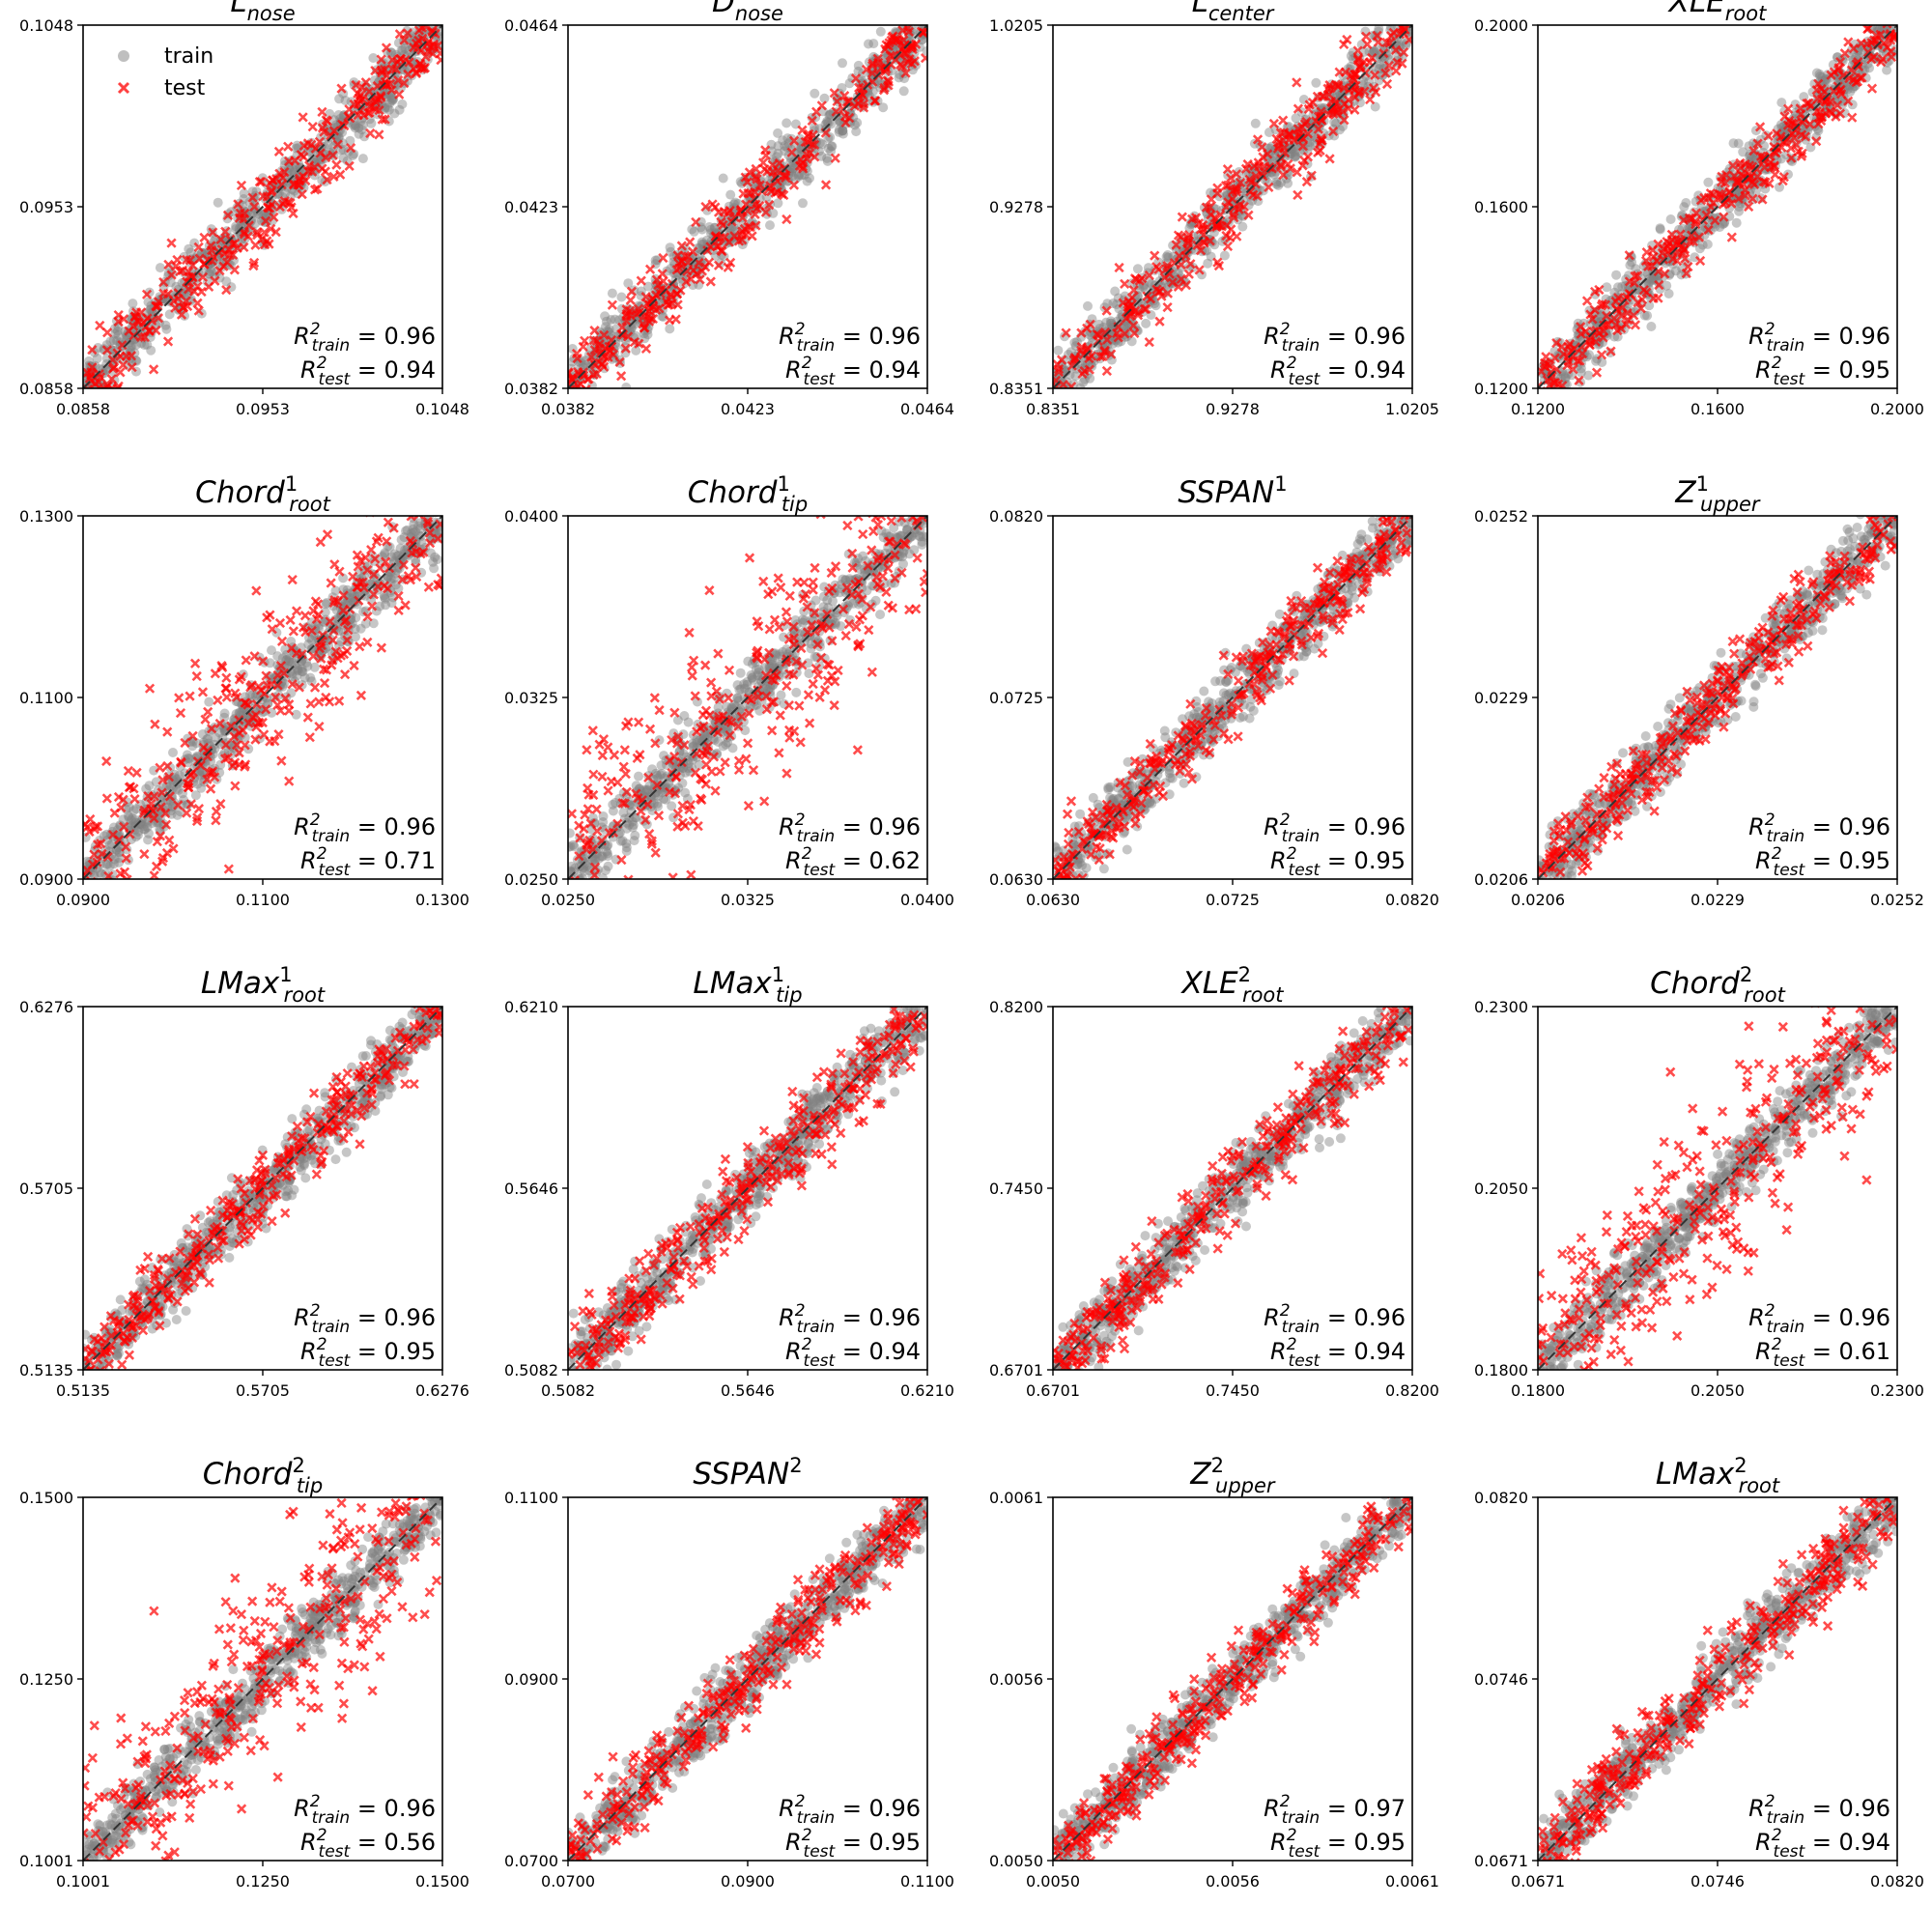 The image size is (1932, 1905). Describe the element at coordinates (1501, 207) in the screenshot. I see `y-tick-label: 0.1600` at that location.